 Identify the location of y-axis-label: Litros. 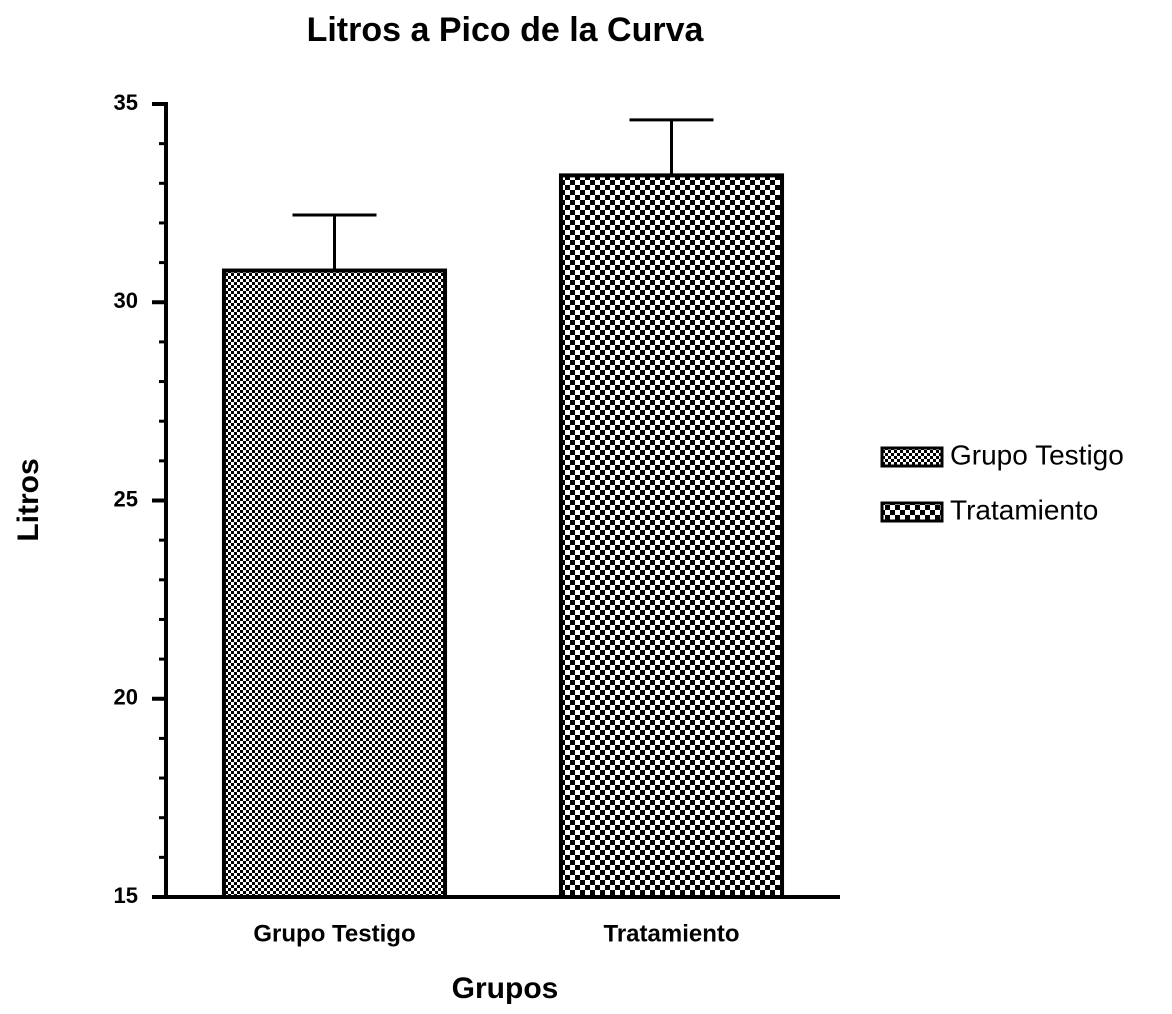
(28, 499).